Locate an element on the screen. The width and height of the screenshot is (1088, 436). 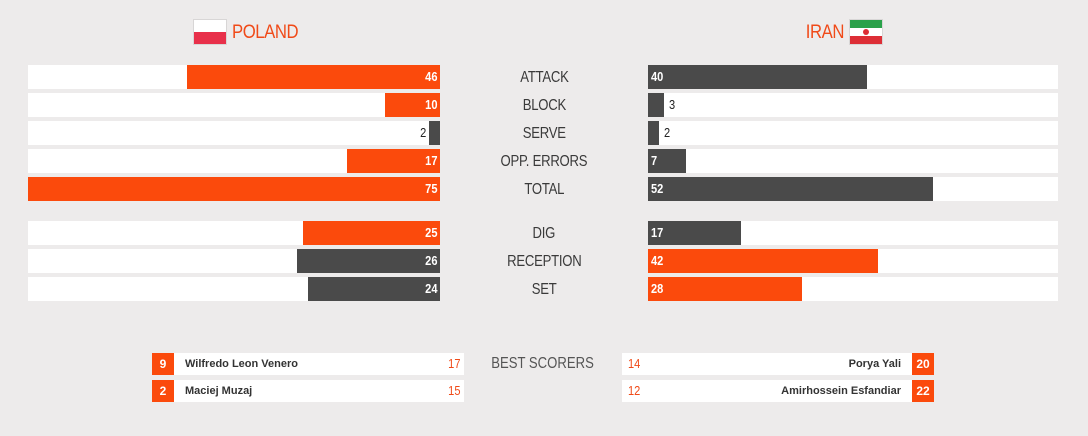
stat-label: ATTACK is located at coordinates (544, 77).